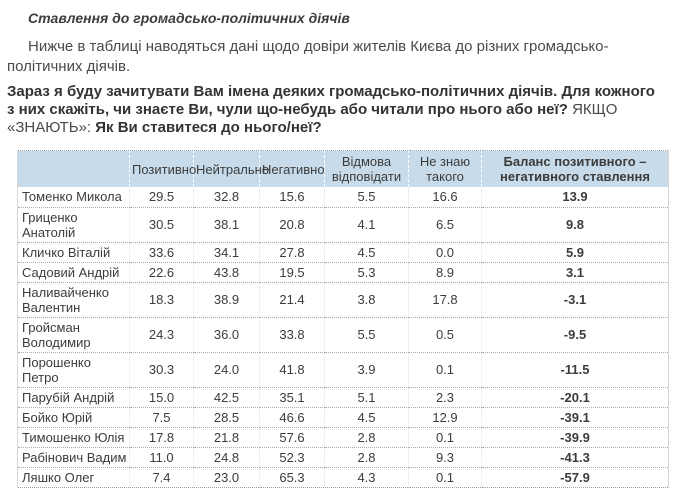  What do you see at coordinates (226, 477) in the screenshot?
I see `value-neutral: 23.0` at bounding box center [226, 477].